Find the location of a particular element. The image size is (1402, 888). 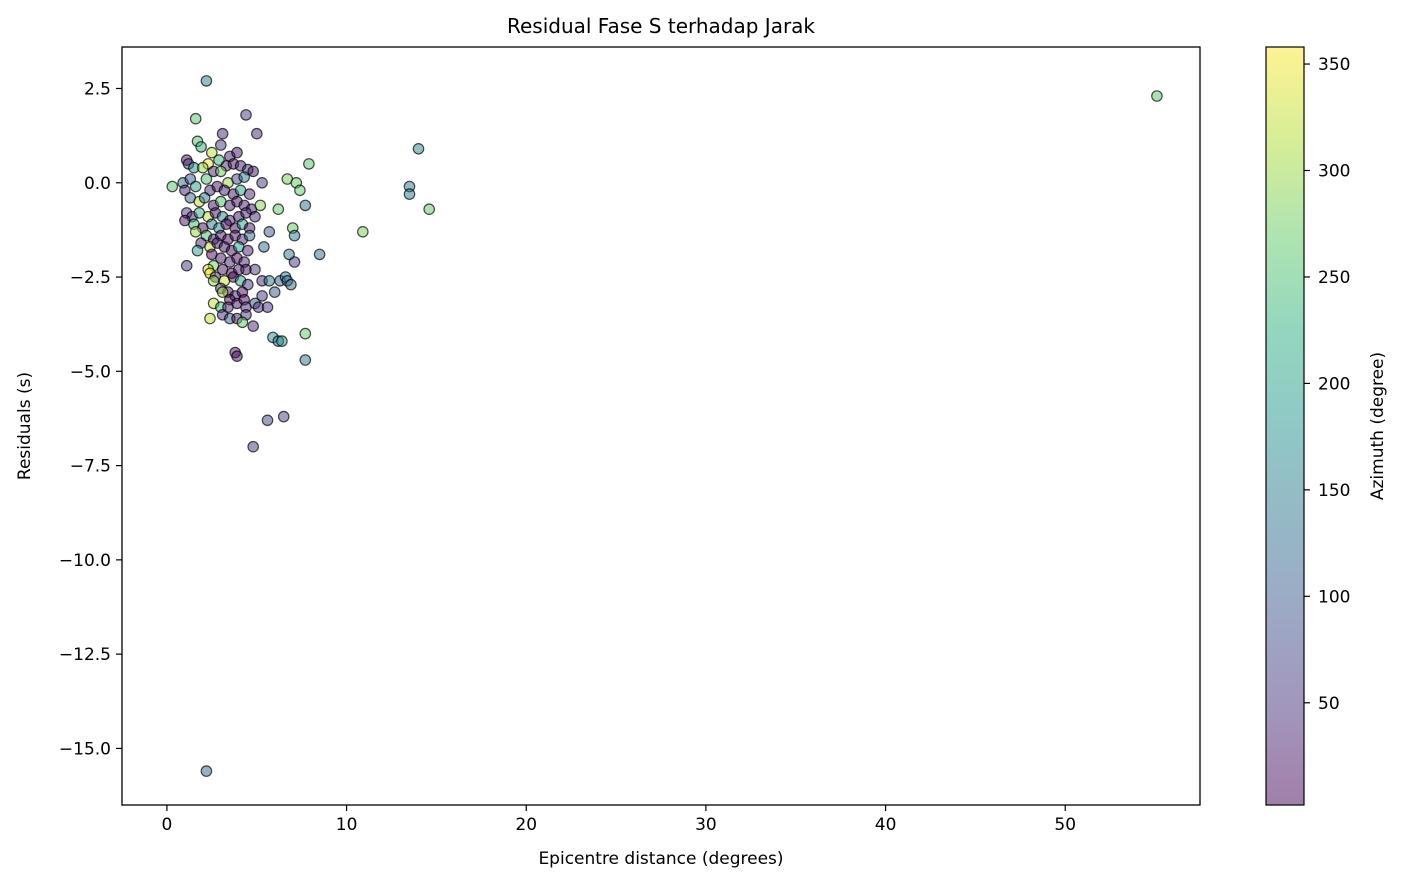

x-tick-label-20: 20 is located at coordinates (526, 825).